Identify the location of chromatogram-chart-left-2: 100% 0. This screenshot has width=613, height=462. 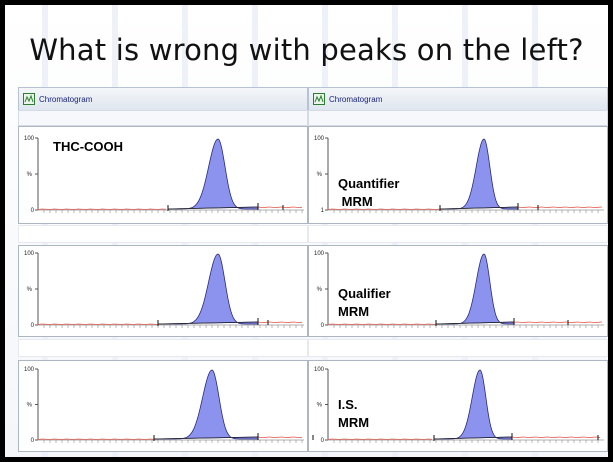
(164, 290).